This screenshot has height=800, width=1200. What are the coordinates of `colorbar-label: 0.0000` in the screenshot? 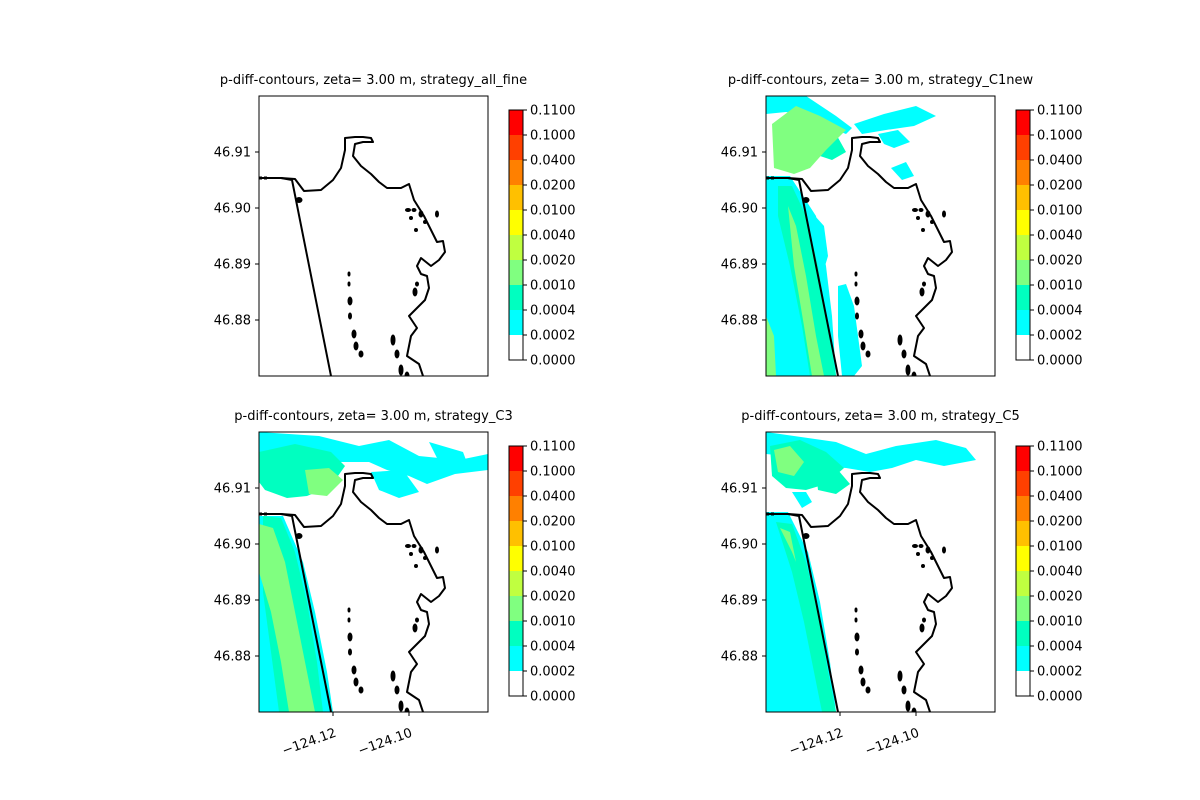 It's located at (1060, 697).